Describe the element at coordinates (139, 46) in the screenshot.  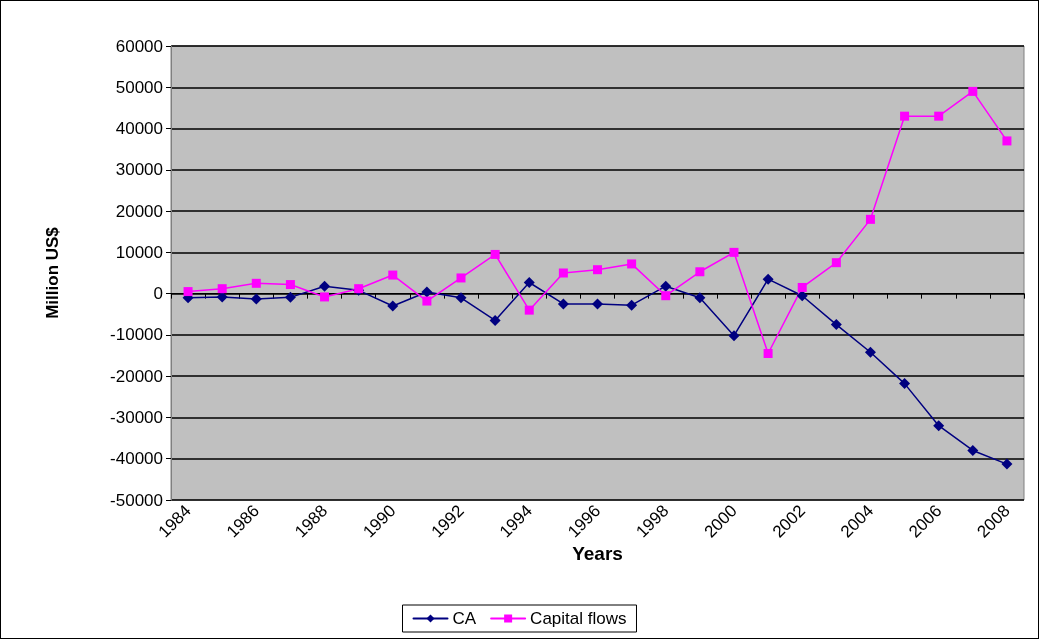
I see `y-tick-label: 60000` at that location.